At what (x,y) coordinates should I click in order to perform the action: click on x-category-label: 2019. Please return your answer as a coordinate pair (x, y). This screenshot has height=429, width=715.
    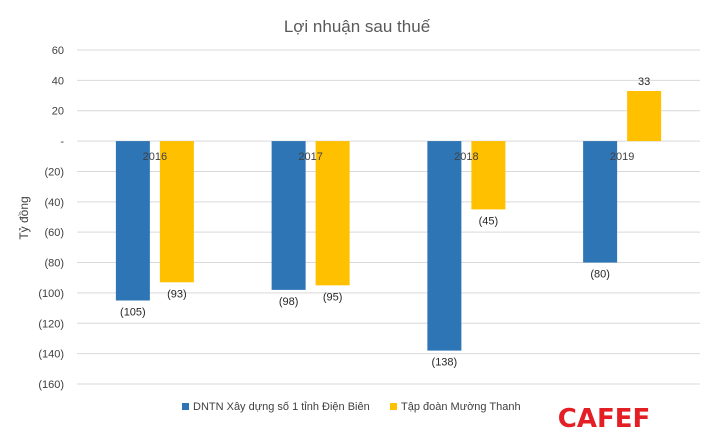
    Looking at the image, I should click on (622, 157).